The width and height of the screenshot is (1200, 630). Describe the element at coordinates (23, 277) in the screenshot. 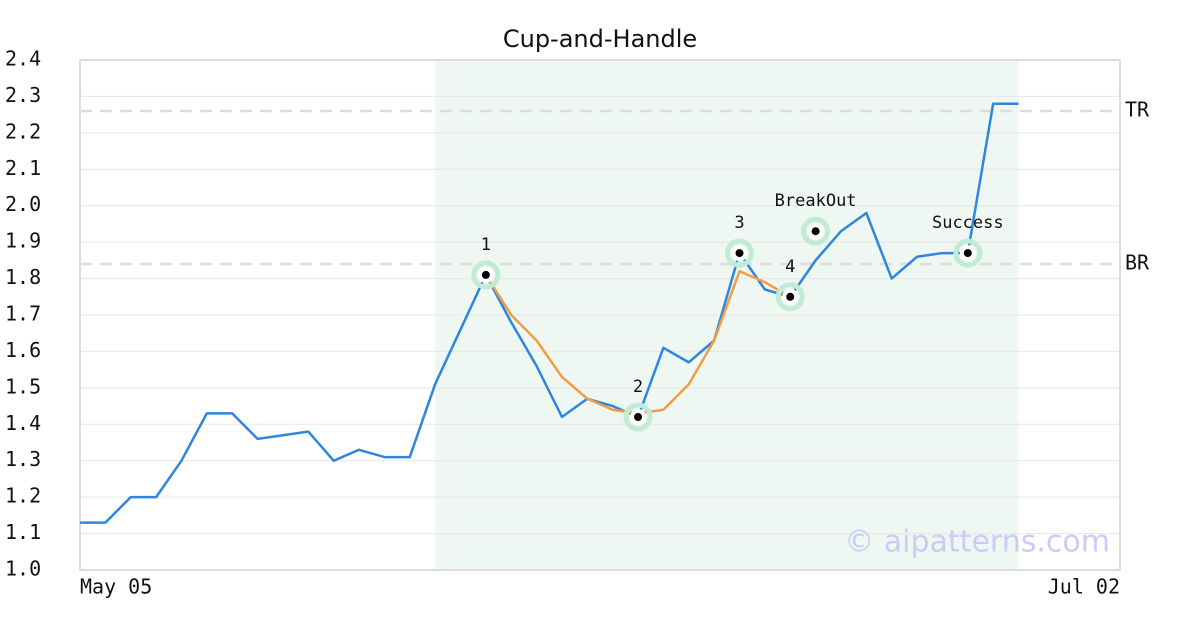

I see `y-tick-label: 1.8` at that location.